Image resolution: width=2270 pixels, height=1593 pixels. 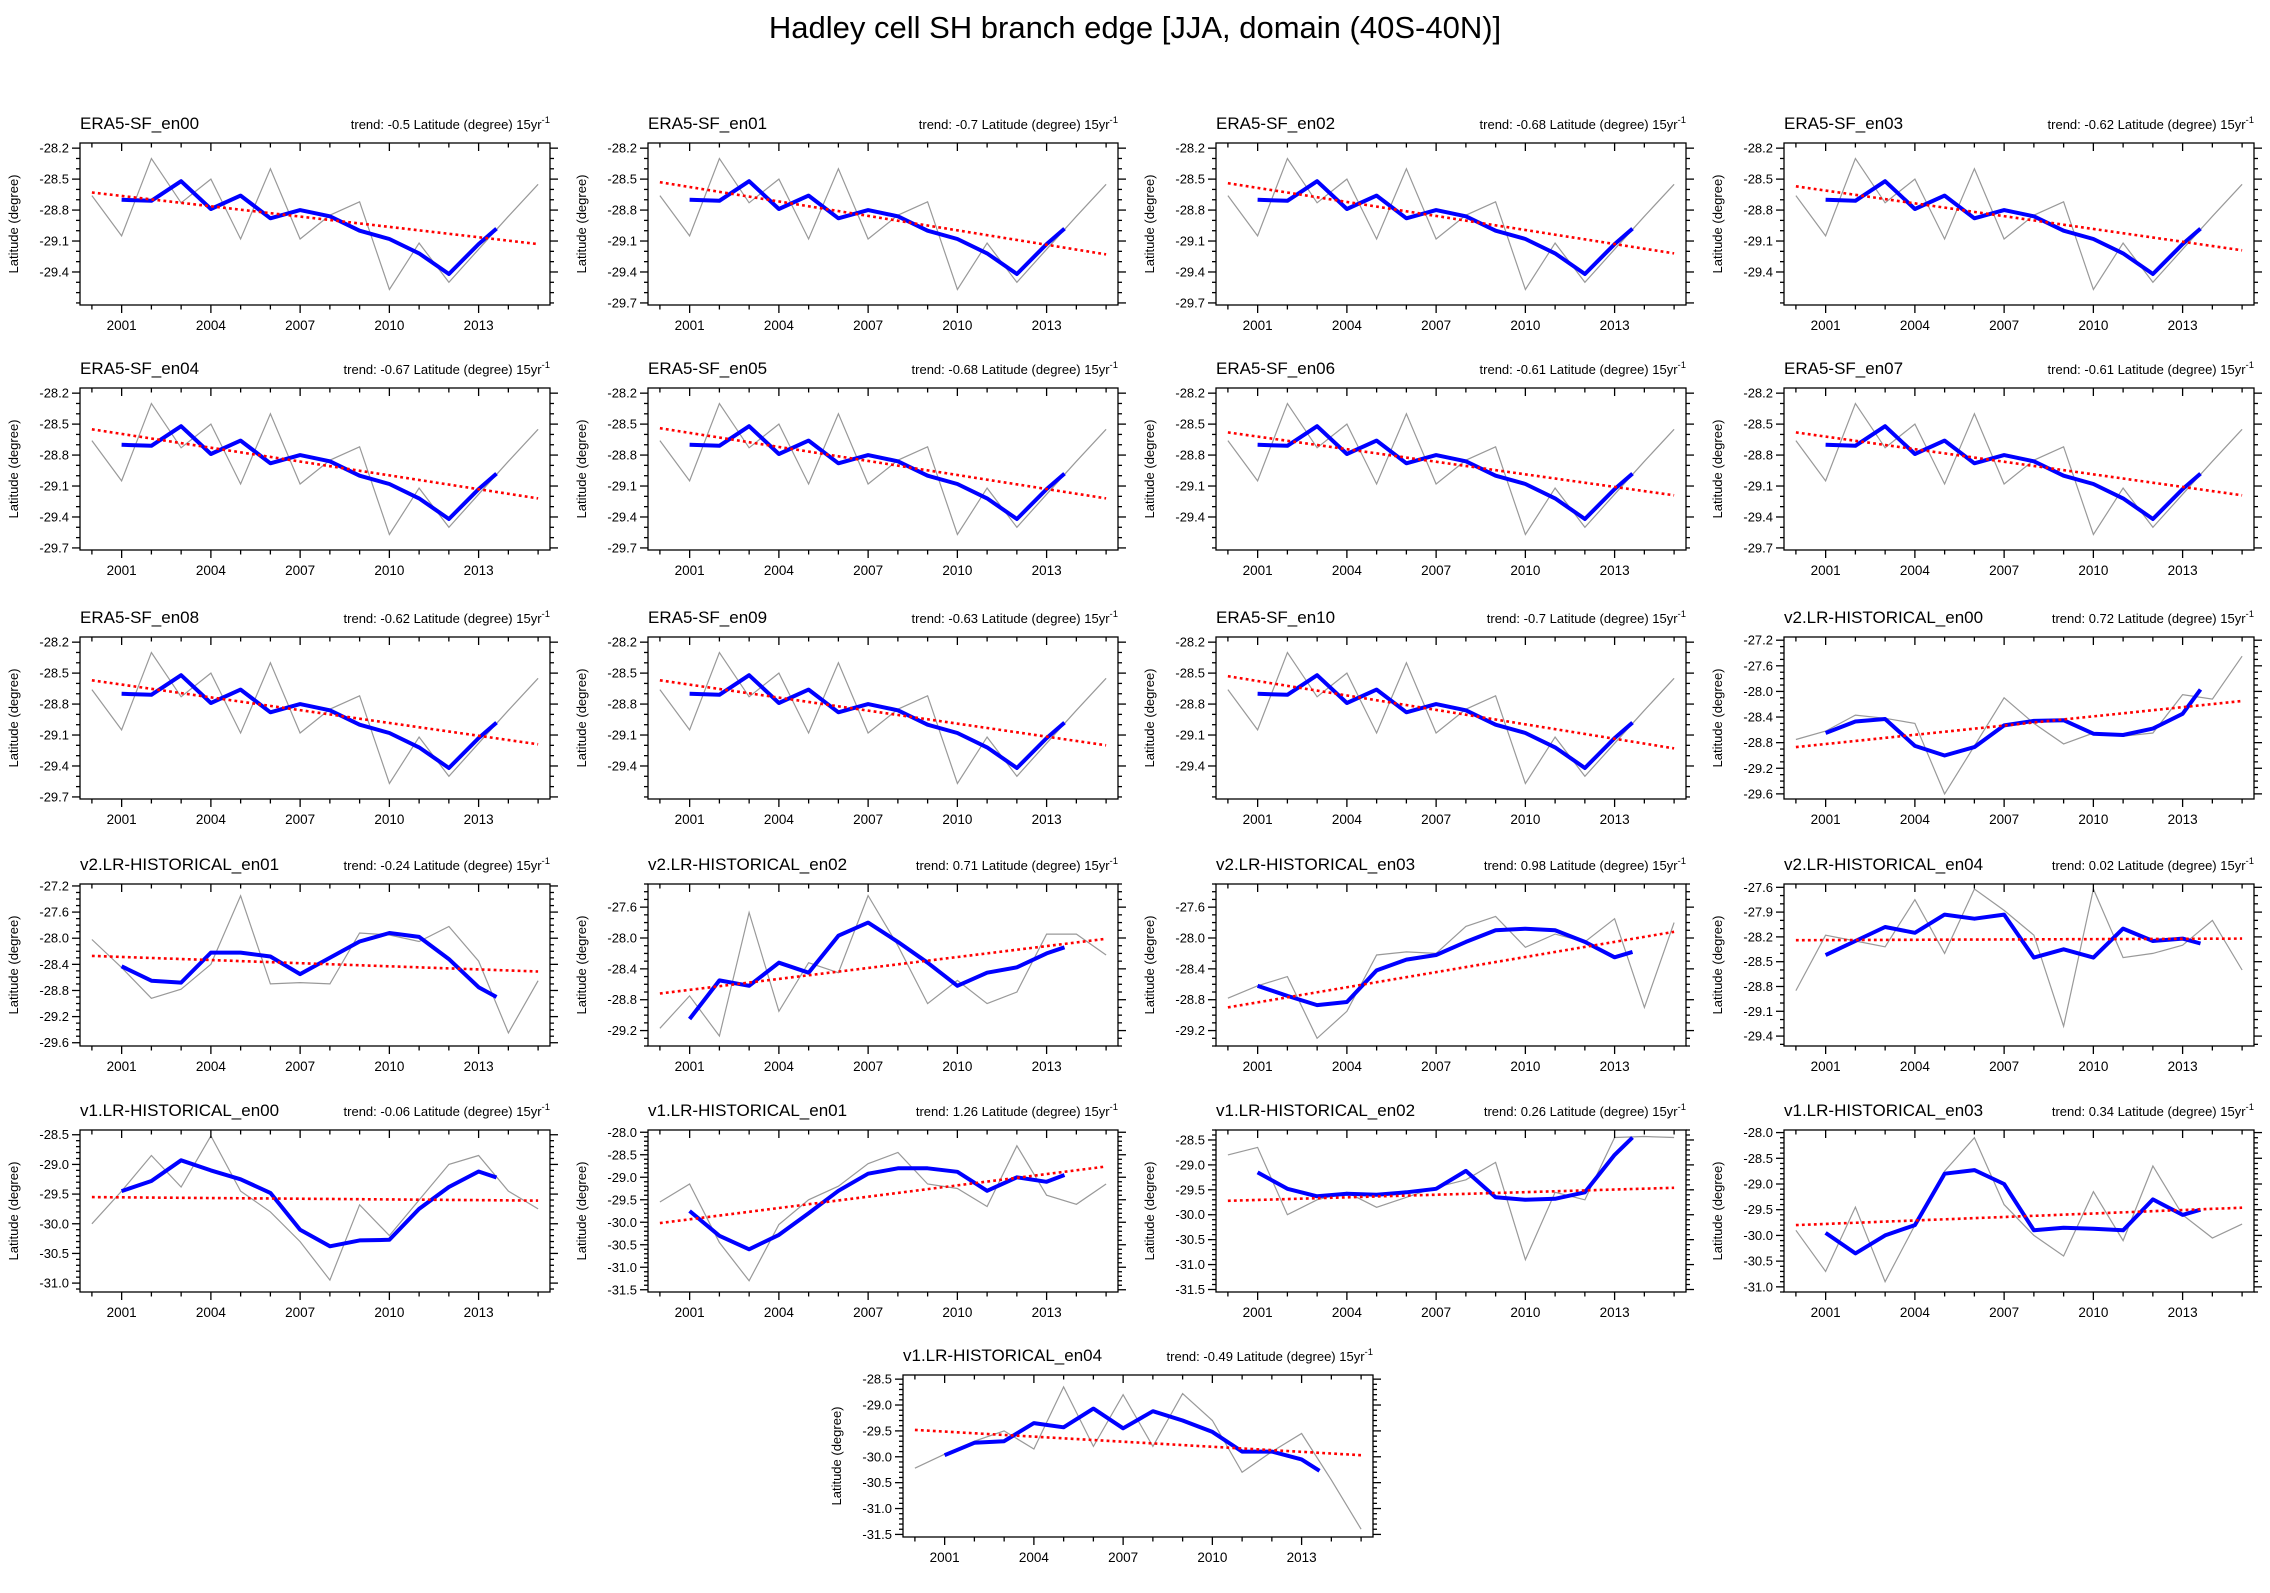 I want to click on y-tick-label: -29.1, so click(x=54, y=241).